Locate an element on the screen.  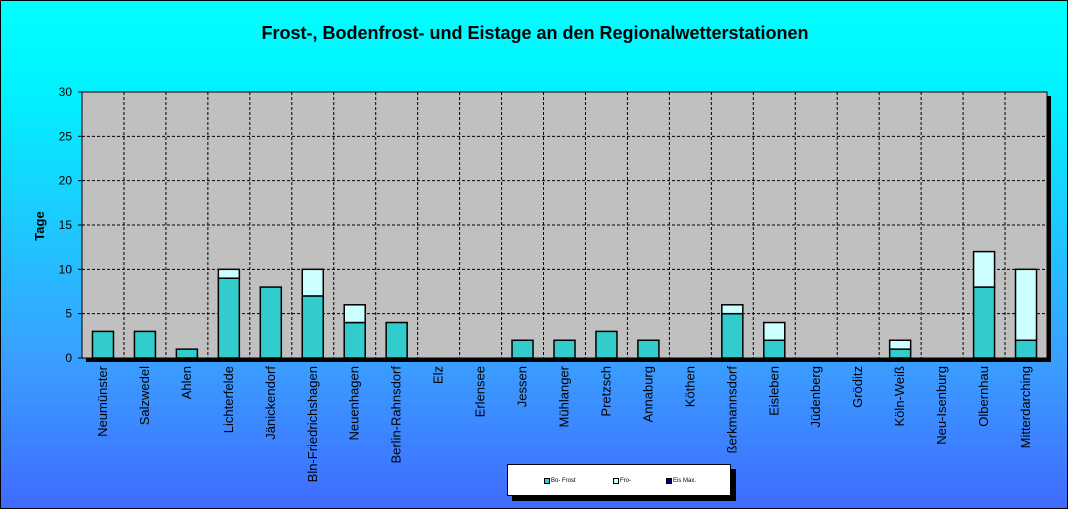
x-tick-label: Olbernhau is located at coordinates (983, 396).